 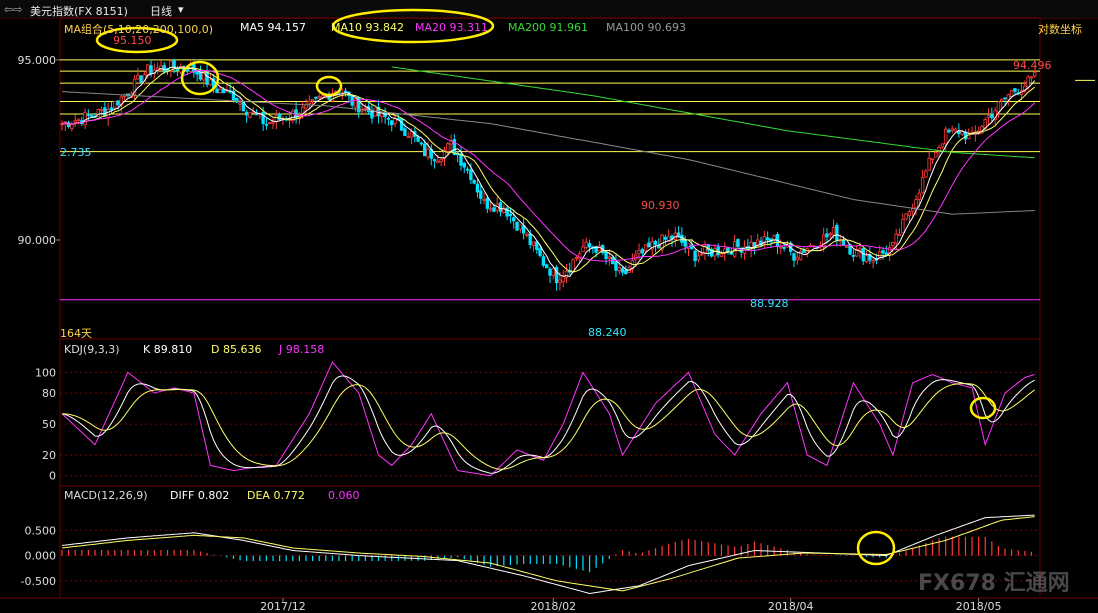 I want to click on ma5-value: MA5 94.157, so click(x=273, y=27).